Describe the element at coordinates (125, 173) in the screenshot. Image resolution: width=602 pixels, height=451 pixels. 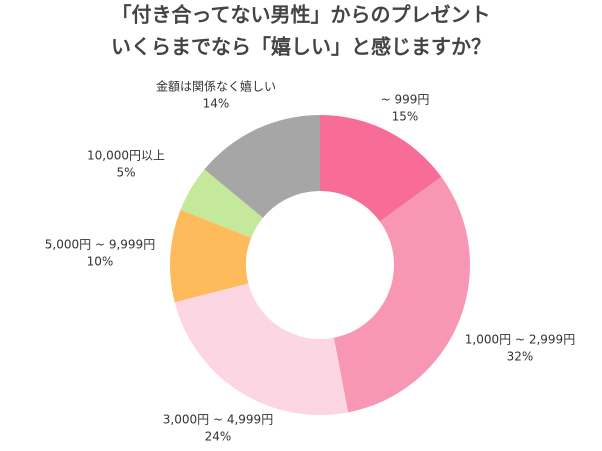
I see `slice-value: 5%` at that location.